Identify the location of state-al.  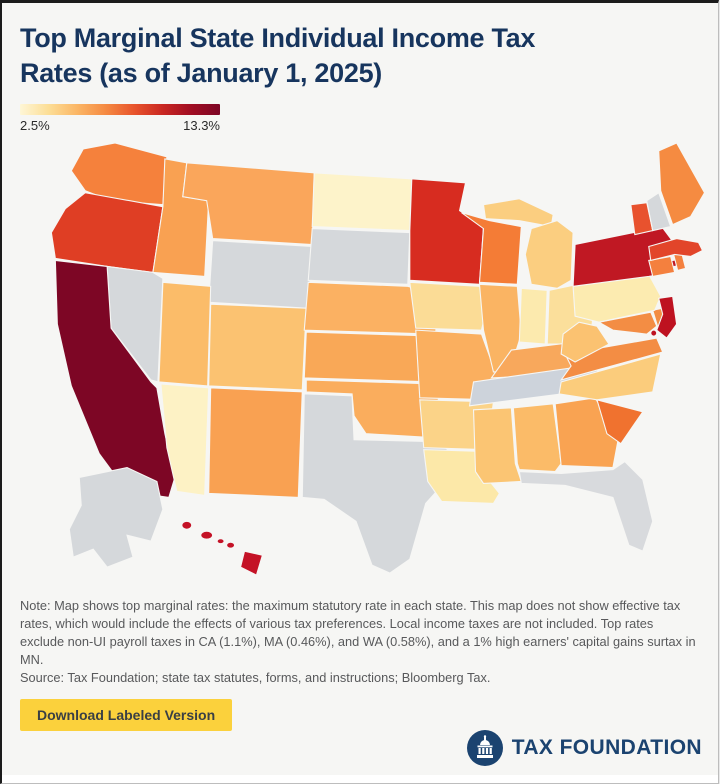
(537, 438).